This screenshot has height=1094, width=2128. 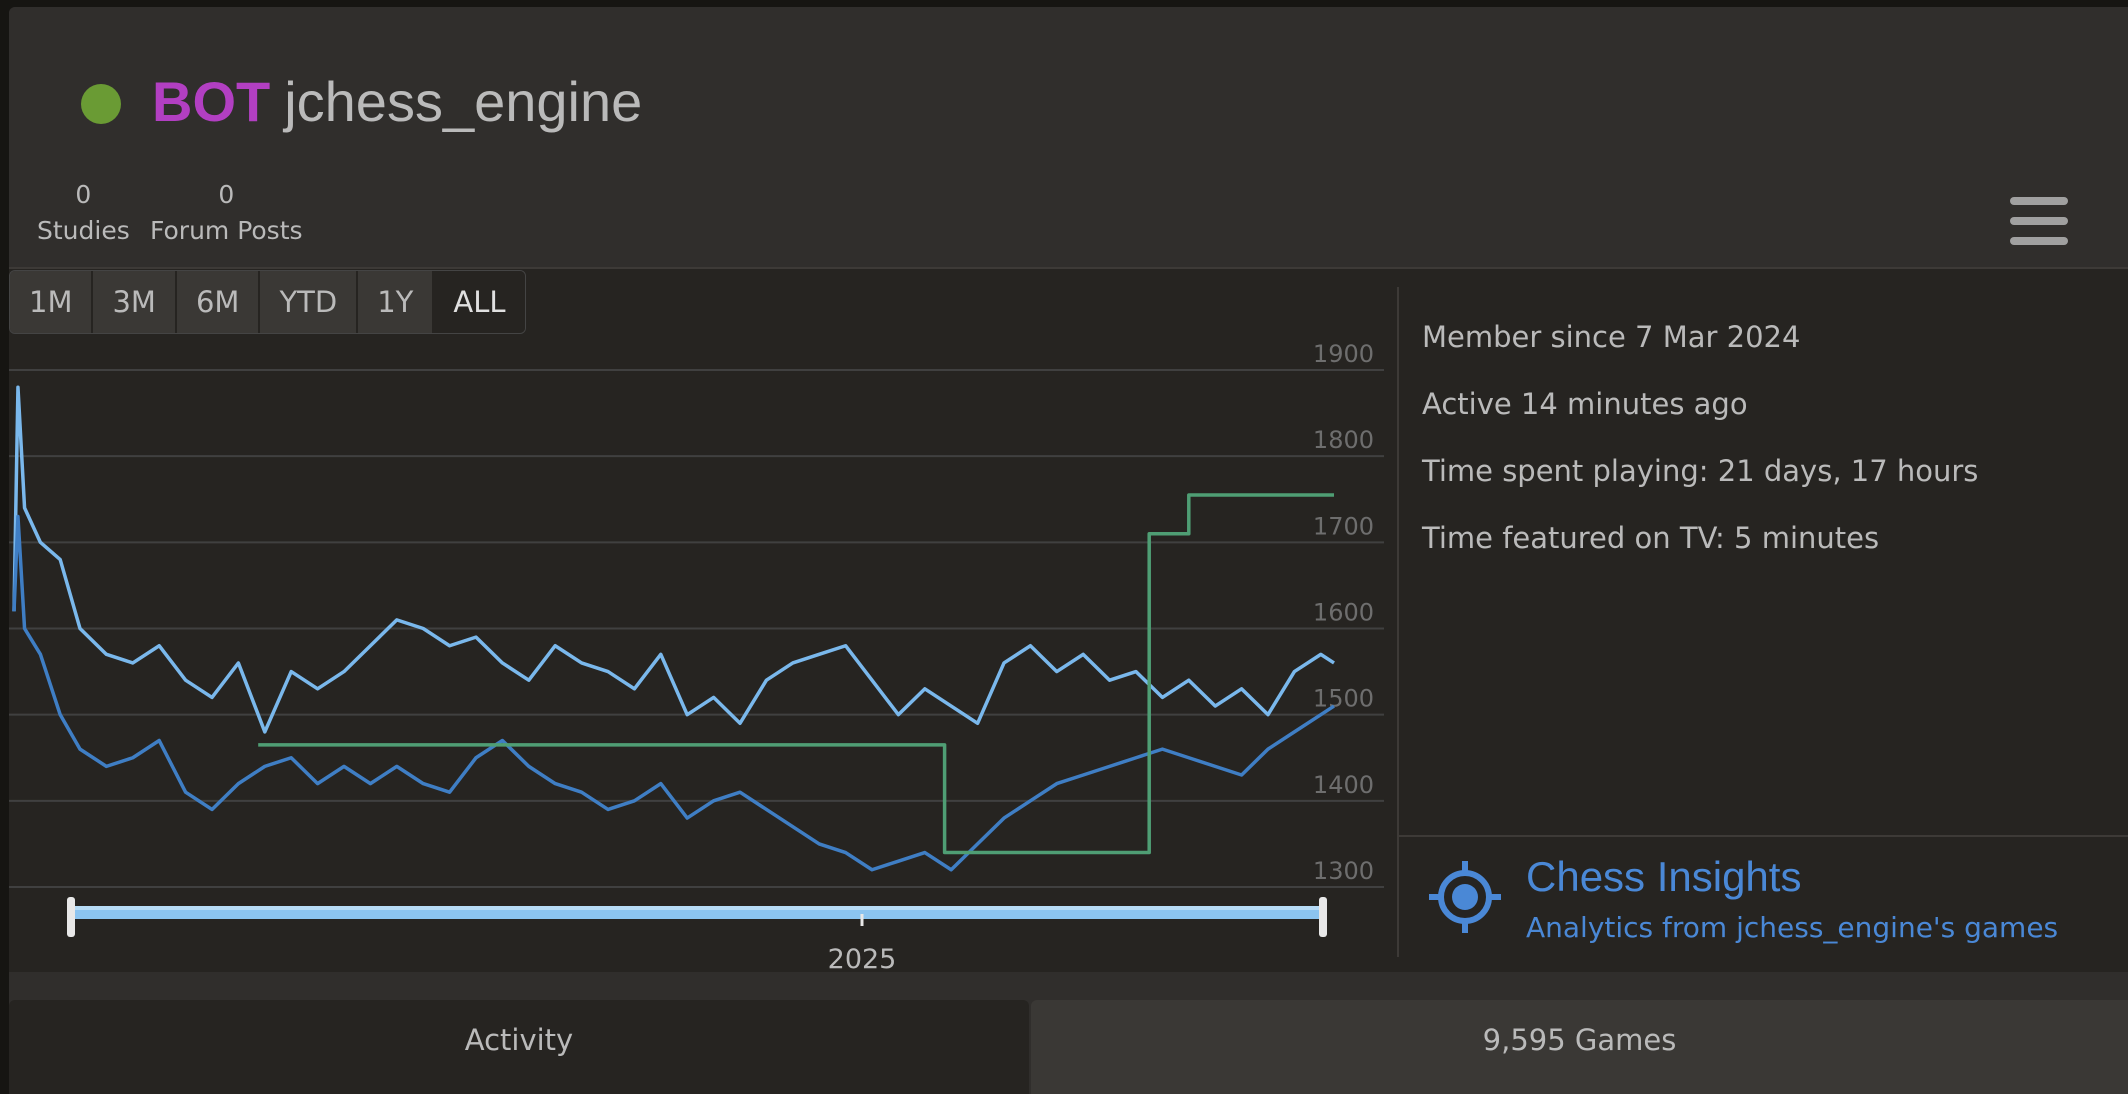 I want to click on y-tick-label: 1300, so click(x=1343, y=871).